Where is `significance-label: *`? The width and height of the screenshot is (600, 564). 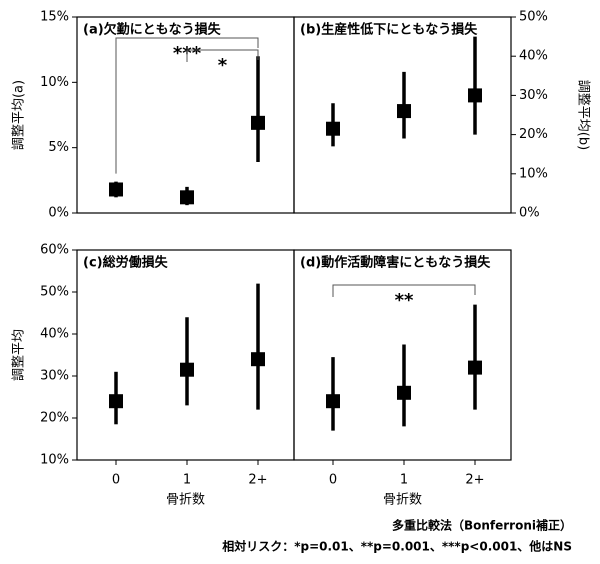 significance-label: * is located at coordinates (223, 65).